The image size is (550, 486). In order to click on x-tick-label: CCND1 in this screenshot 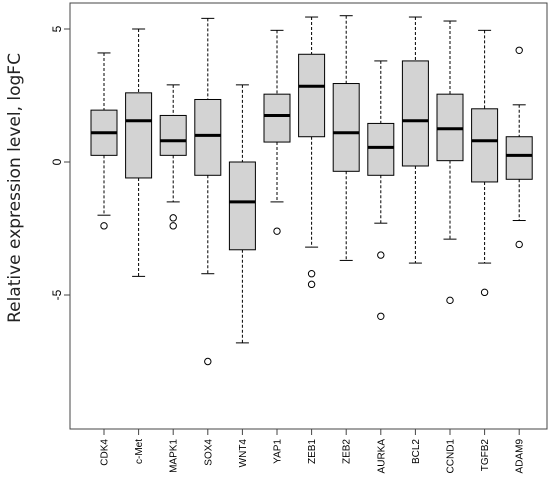, I will do `click(451, 456)`.